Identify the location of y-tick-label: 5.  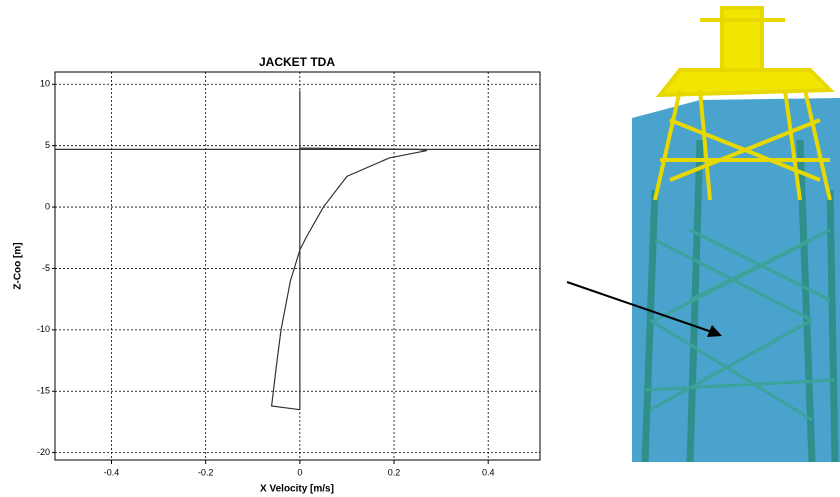
(47, 145).